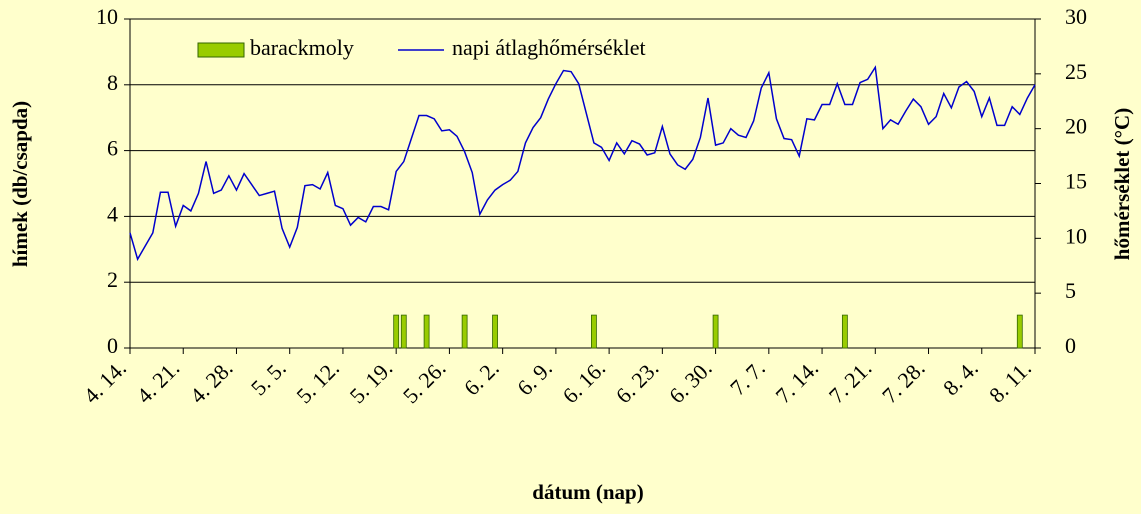 The height and width of the screenshot is (514, 1141). What do you see at coordinates (20, 184) in the screenshot?
I see `y-axis-title: hímek (db/csapda)` at bounding box center [20, 184].